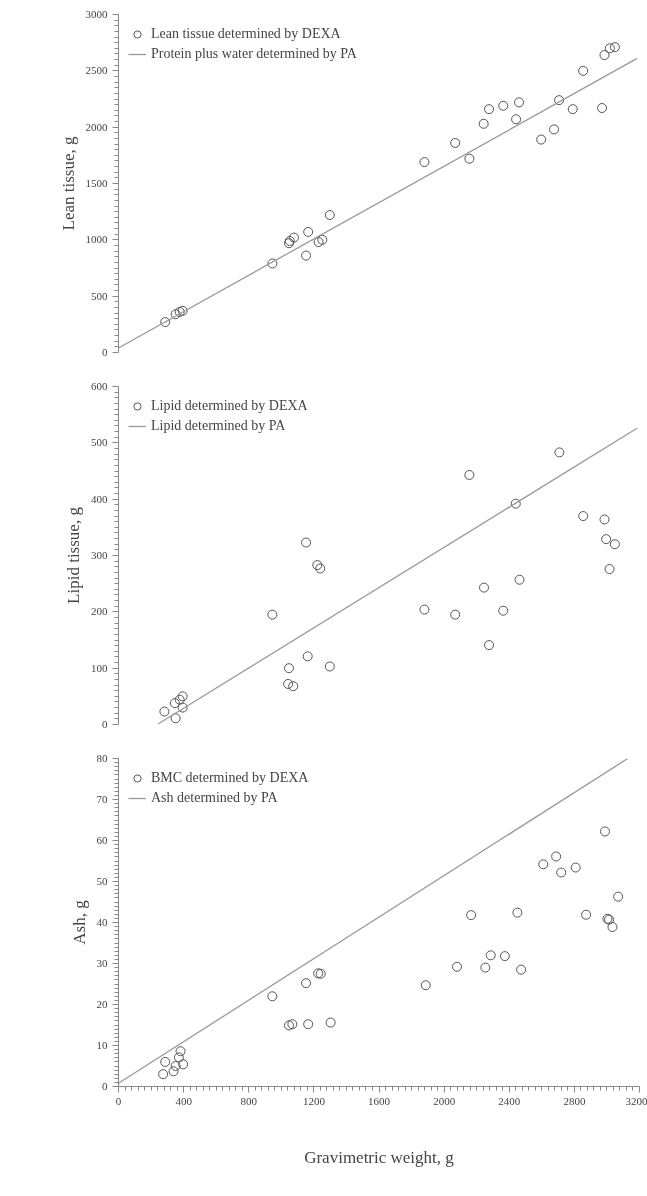 The width and height of the screenshot is (647, 1196). I want to click on x-tick-label: 3200, so click(636, 1100).